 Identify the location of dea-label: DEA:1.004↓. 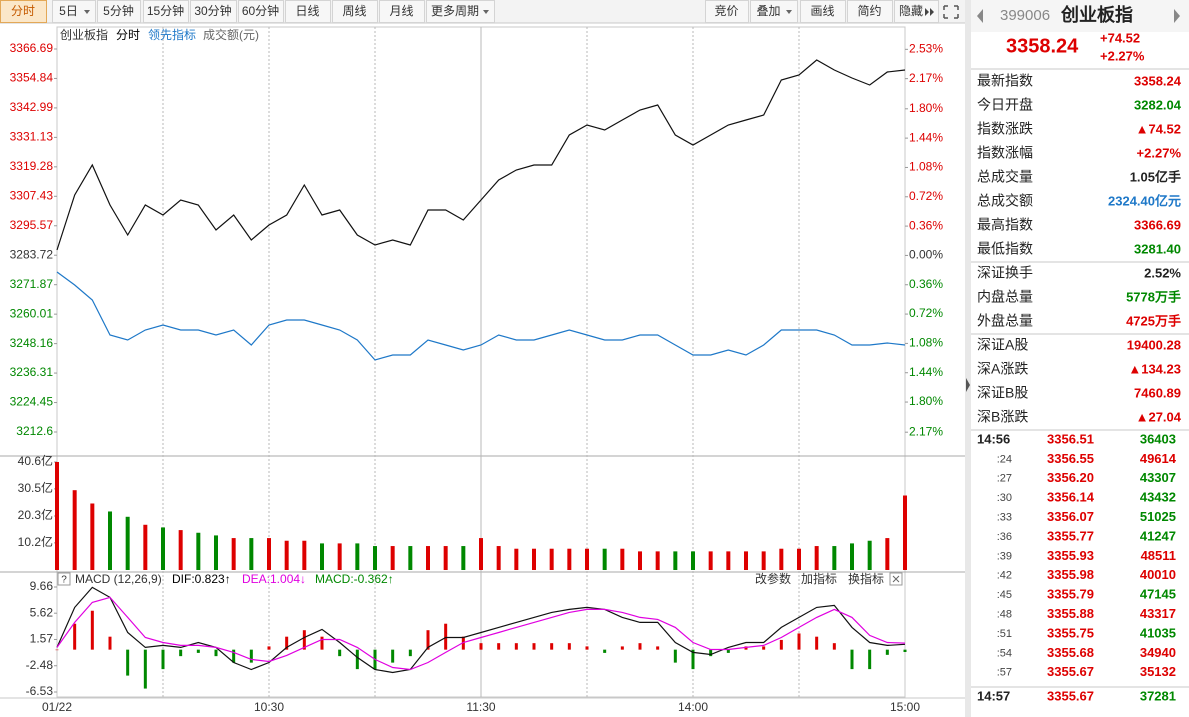
(274, 579).